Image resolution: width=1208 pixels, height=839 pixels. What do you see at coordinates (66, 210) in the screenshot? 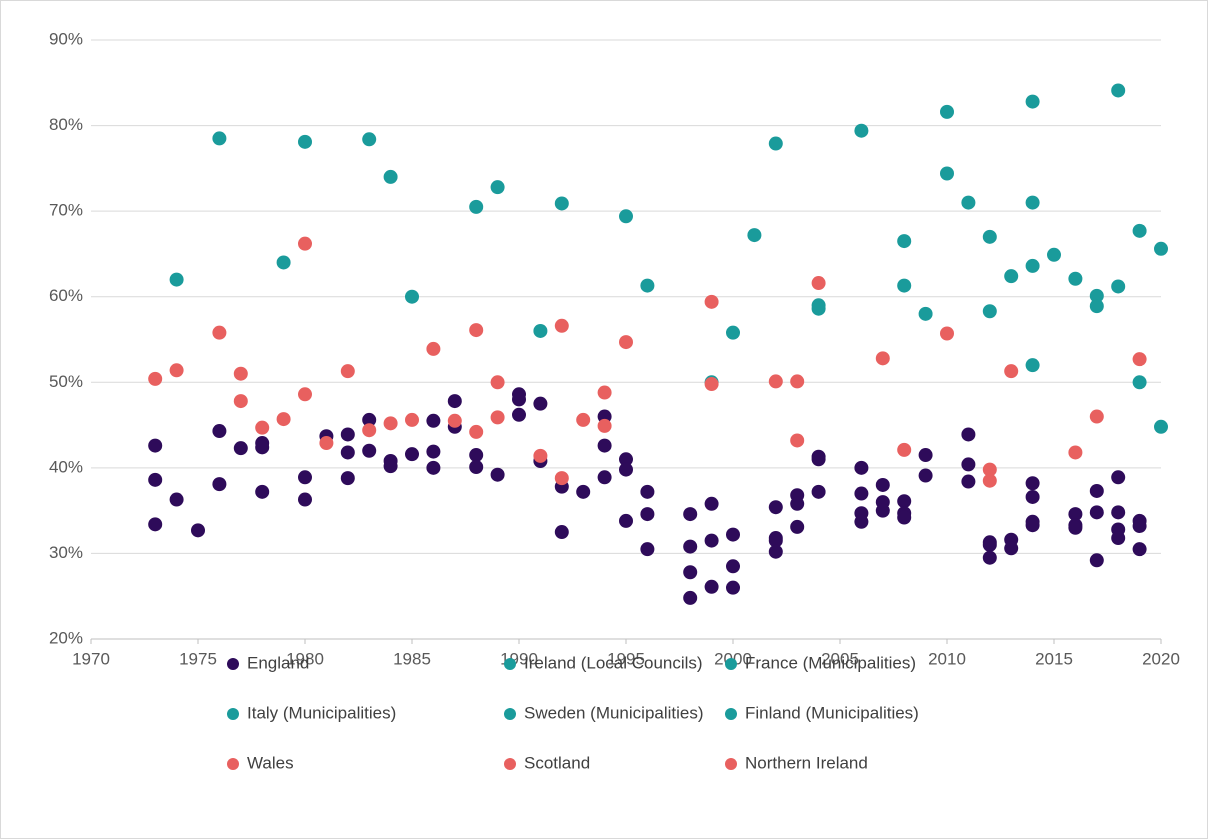
I see `y-tick-label: 70%` at bounding box center [66, 210].